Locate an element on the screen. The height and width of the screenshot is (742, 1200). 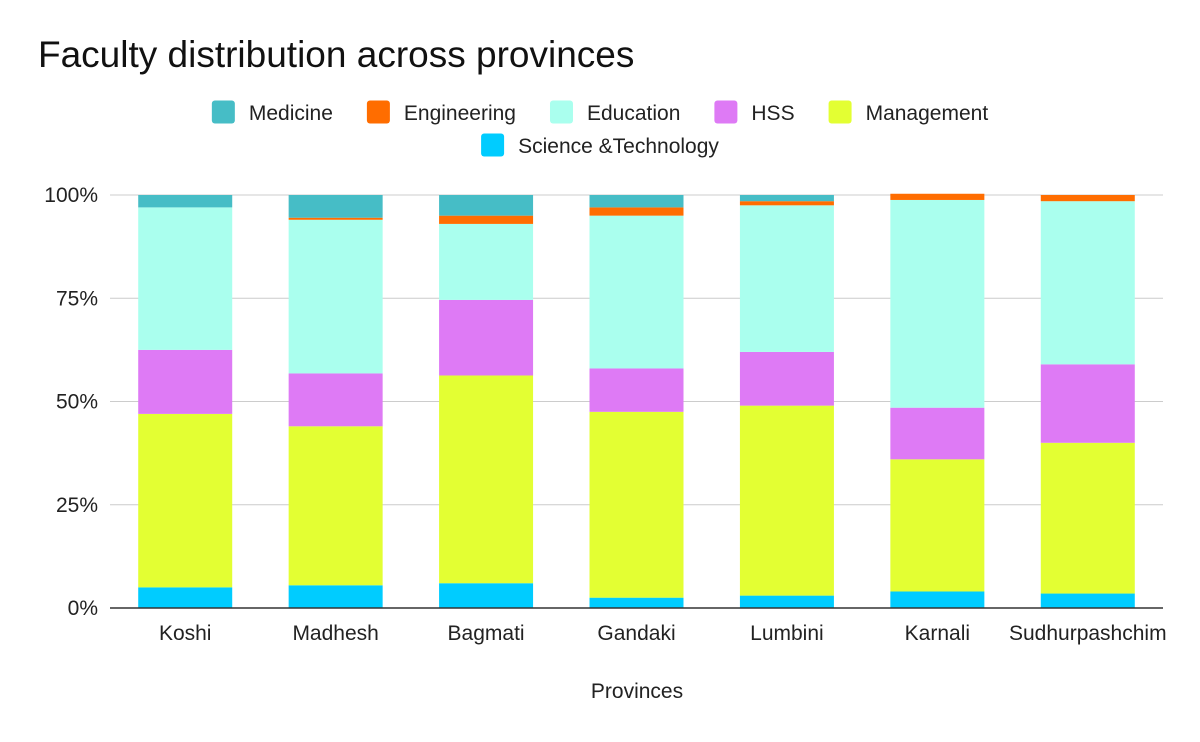
bar-group-madhesh is located at coordinates (335, 401).